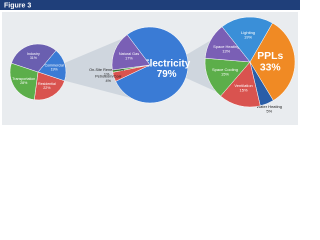 The image size is (320, 240). What do you see at coordinates (225, 69) in the screenshot?
I see `slice-label: Space Cooling` at bounding box center [225, 69].